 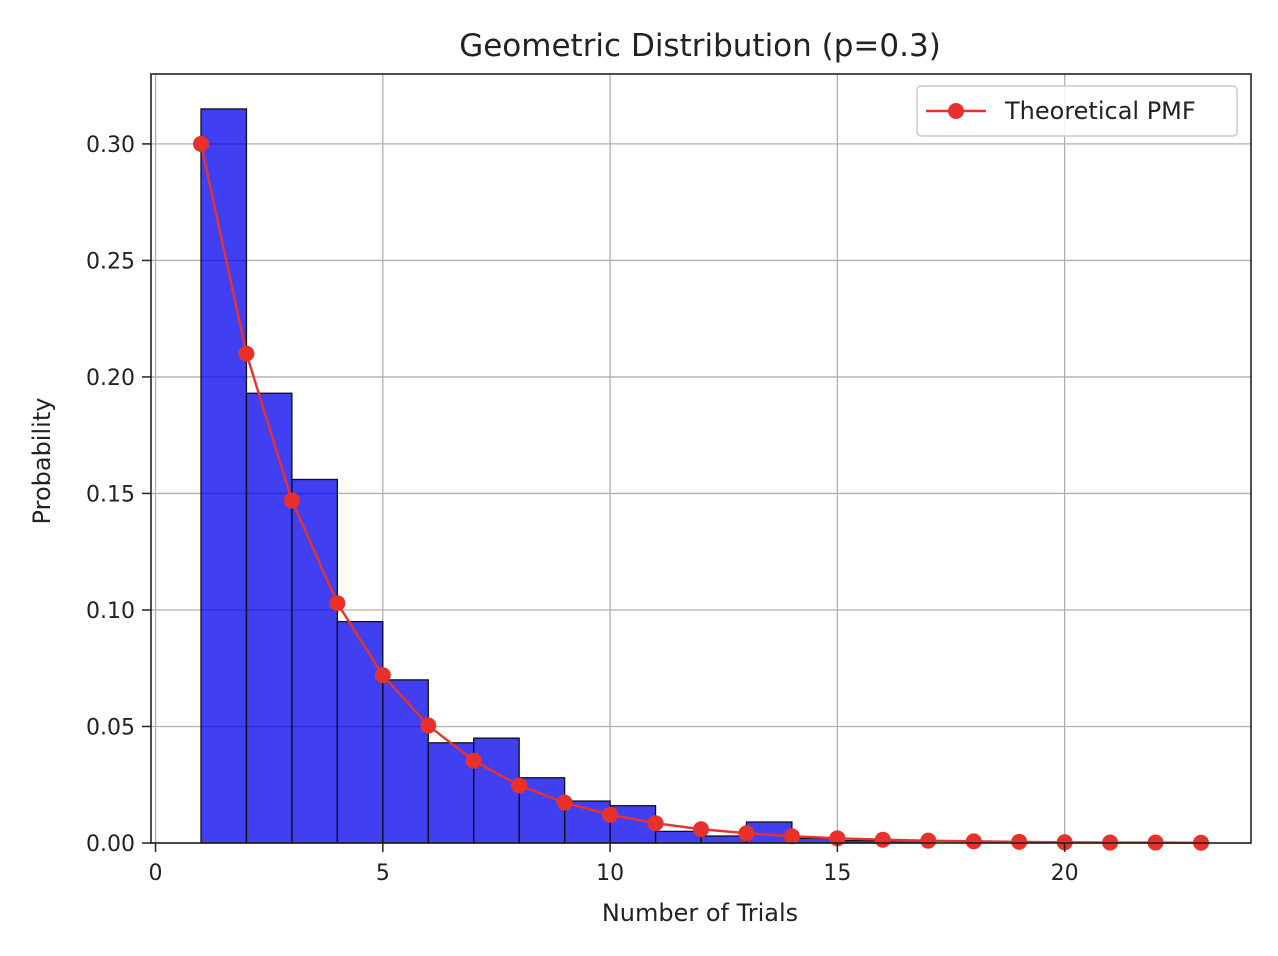 I want to click on legend: Theoretical PMF, so click(x=1077, y=111).